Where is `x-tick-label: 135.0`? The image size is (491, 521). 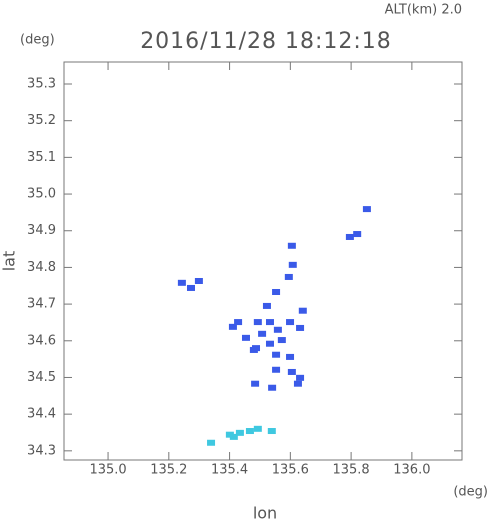
x-tick-label: 135.0 is located at coordinates (107, 470).